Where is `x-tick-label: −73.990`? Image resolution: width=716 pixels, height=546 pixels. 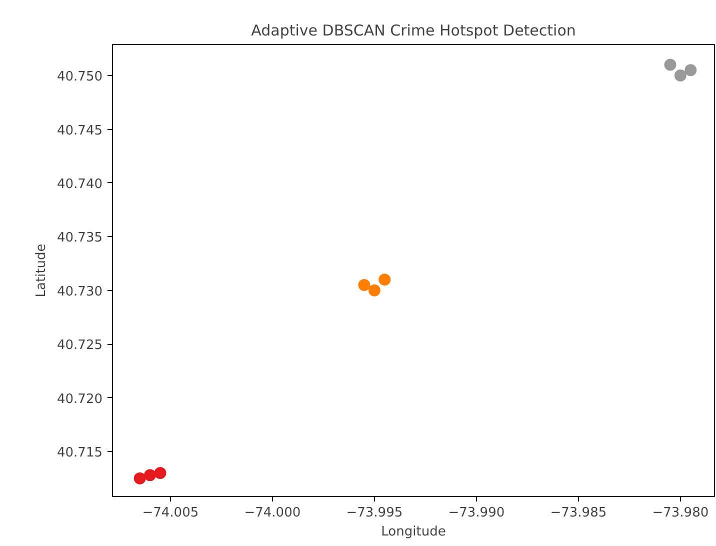
x-tick-label: −73.990 is located at coordinates (476, 513).